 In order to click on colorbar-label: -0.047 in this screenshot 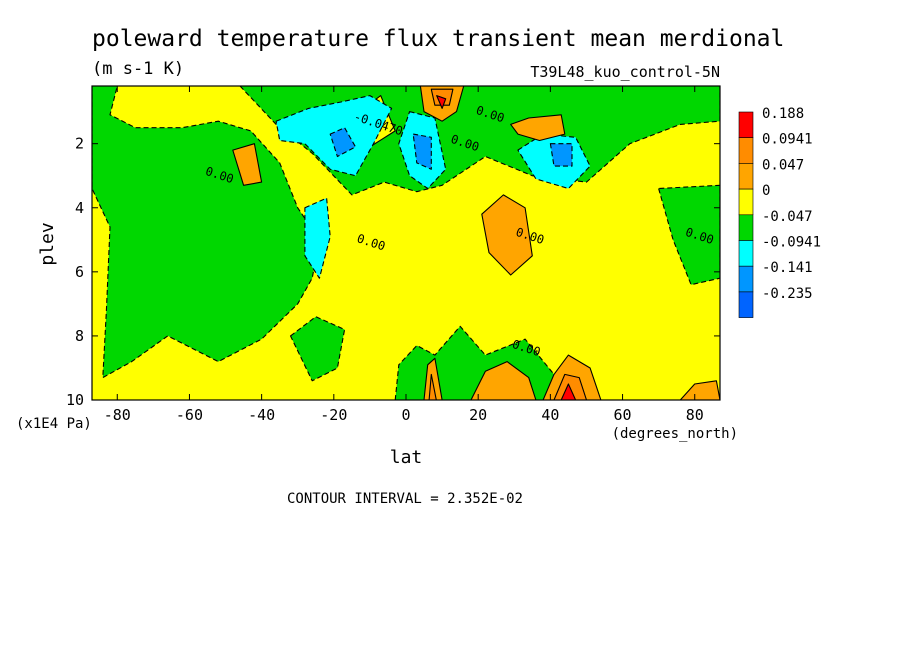, I will do `click(787, 217)`.